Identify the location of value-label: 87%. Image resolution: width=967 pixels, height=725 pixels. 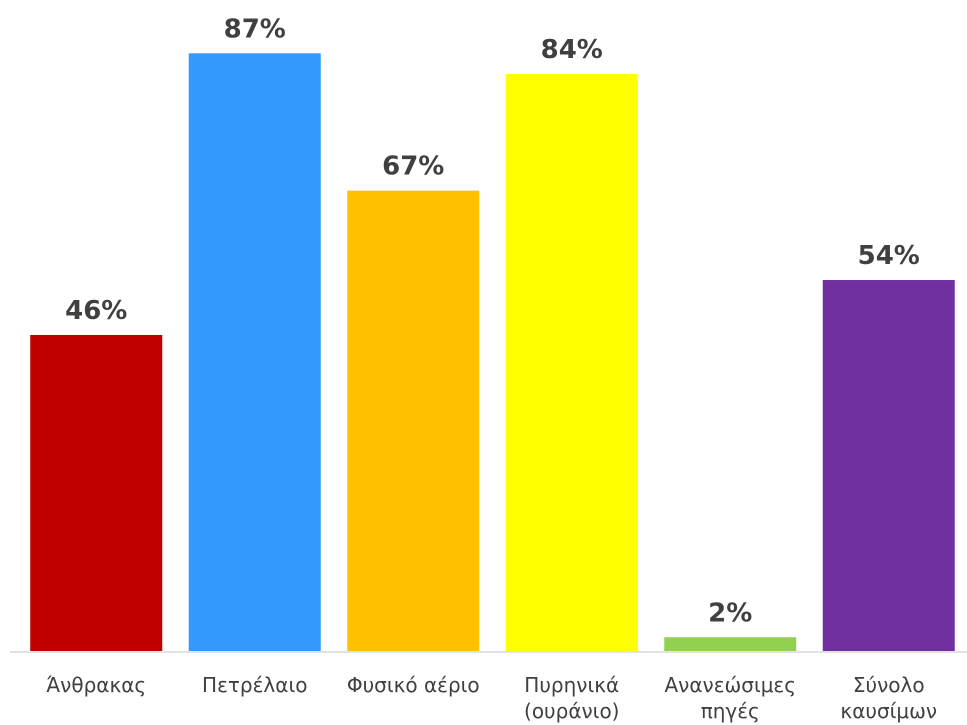
(255, 29).